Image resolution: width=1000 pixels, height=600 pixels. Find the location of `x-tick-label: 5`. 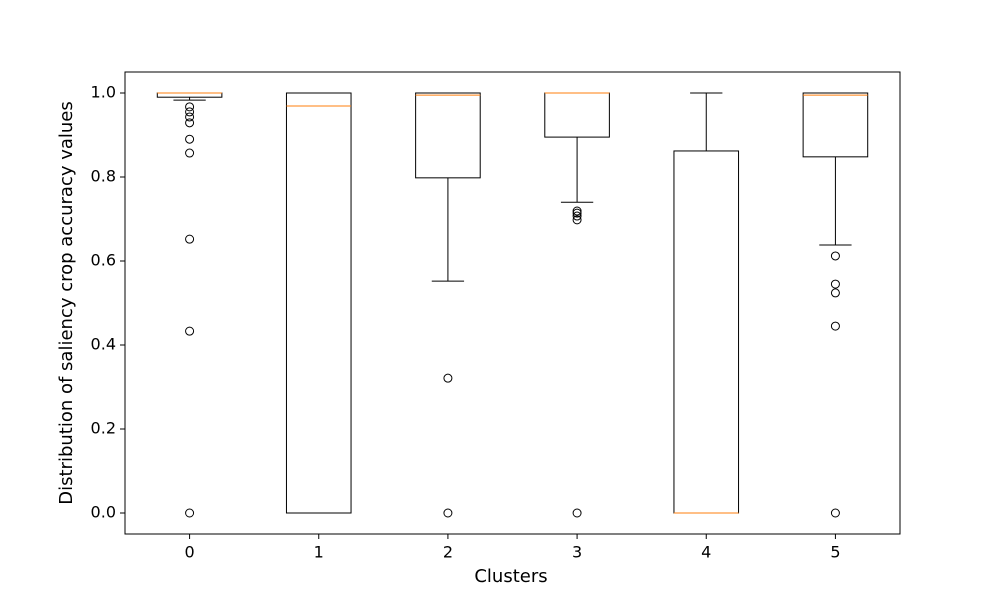

x-tick-label: 5 is located at coordinates (835, 552).